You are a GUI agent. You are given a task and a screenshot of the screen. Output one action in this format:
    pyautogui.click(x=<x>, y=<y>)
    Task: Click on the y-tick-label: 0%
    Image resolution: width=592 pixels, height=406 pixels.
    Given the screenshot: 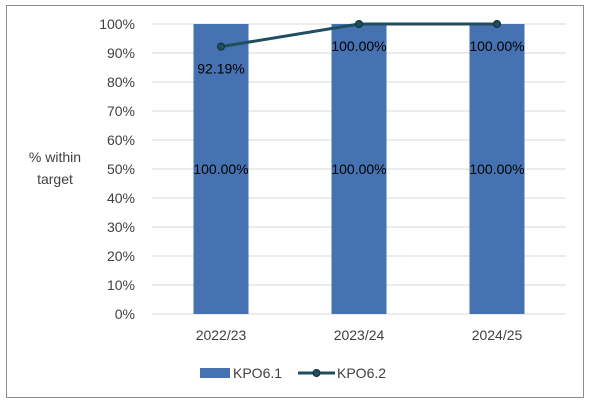 What is the action you would take?
    pyautogui.click(x=125, y=314)
    